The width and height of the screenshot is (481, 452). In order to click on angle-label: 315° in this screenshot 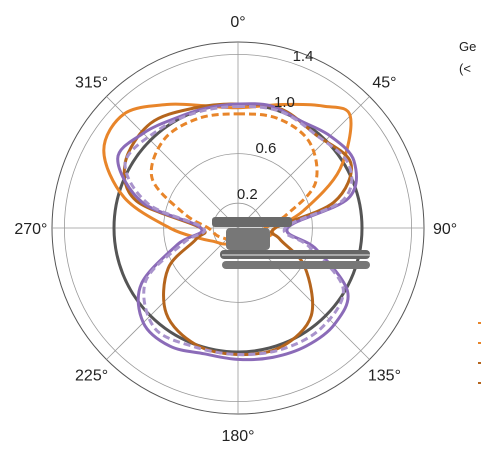, I will do `click(91, 83)`.